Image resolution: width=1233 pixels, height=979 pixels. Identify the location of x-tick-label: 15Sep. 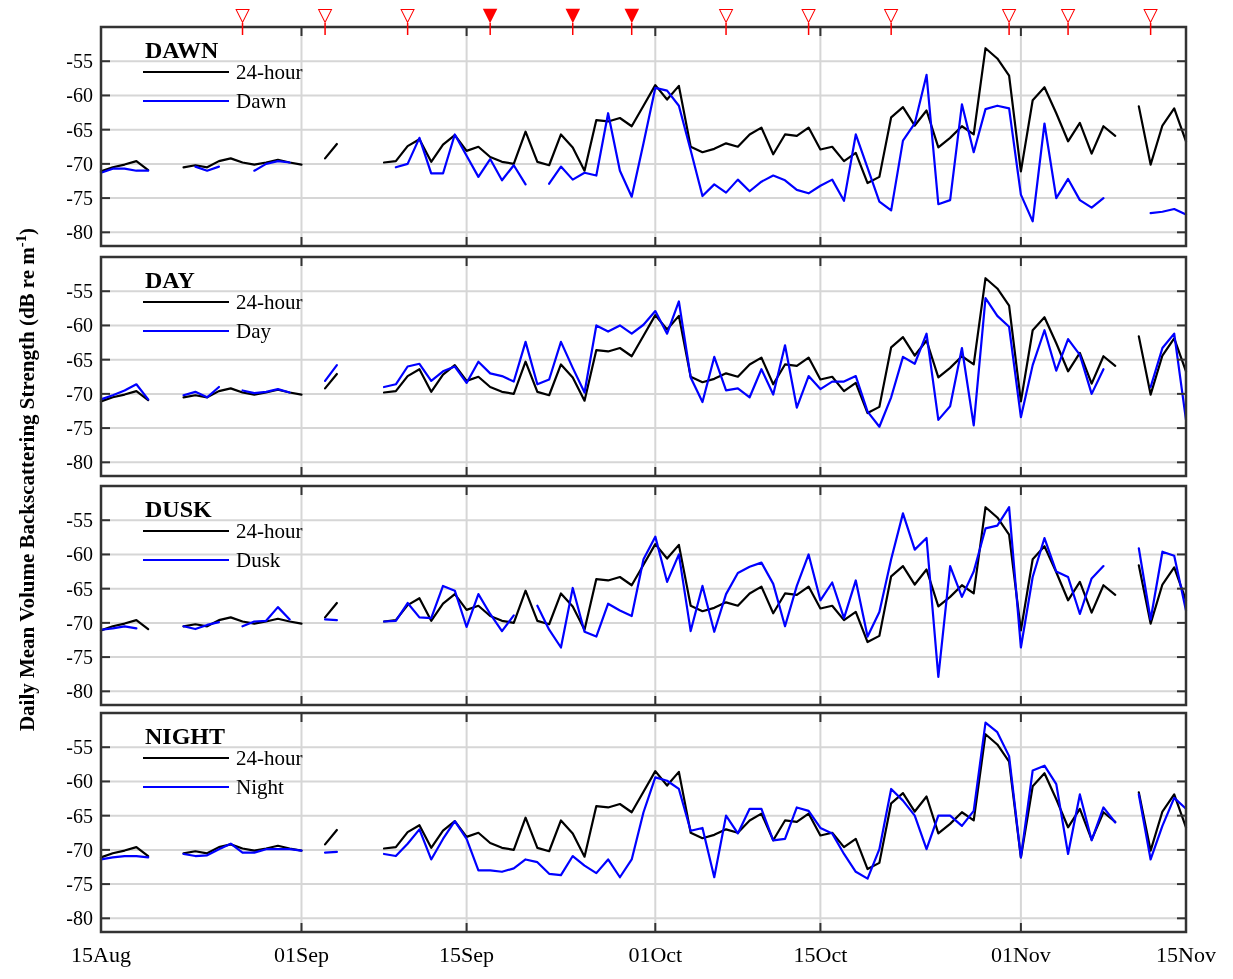
(467, 954).